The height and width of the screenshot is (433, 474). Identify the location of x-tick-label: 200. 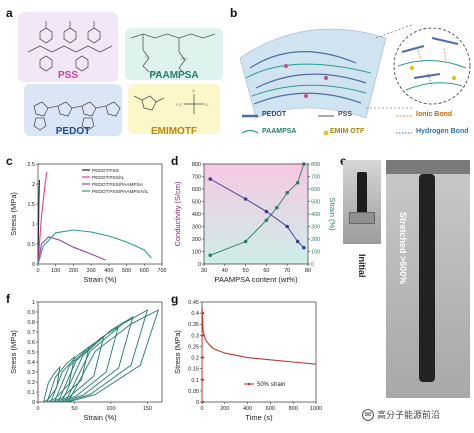
(73, 271).